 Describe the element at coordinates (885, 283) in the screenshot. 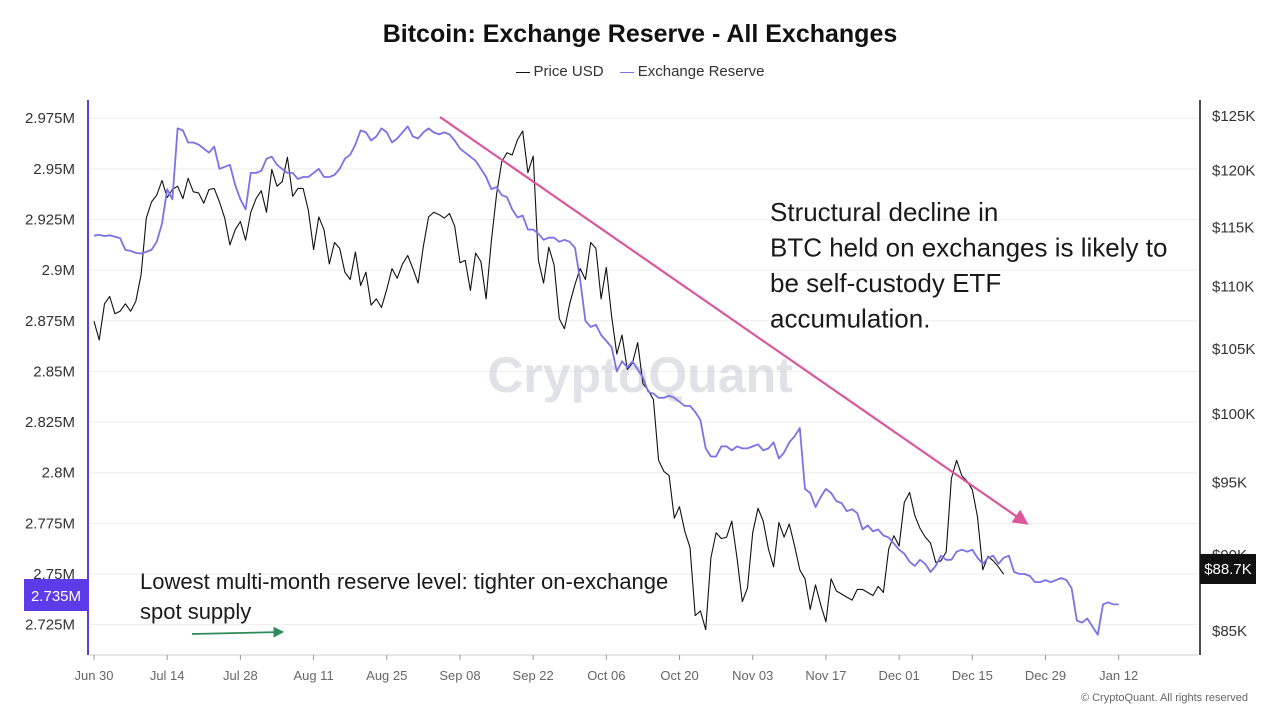

I see `trend-annotation-line: be self-custody ETF` at that location.